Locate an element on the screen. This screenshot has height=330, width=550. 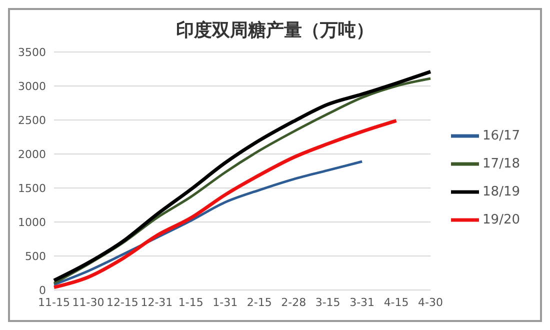
legend-label: 18/19 is located at coordinates (501, 192).